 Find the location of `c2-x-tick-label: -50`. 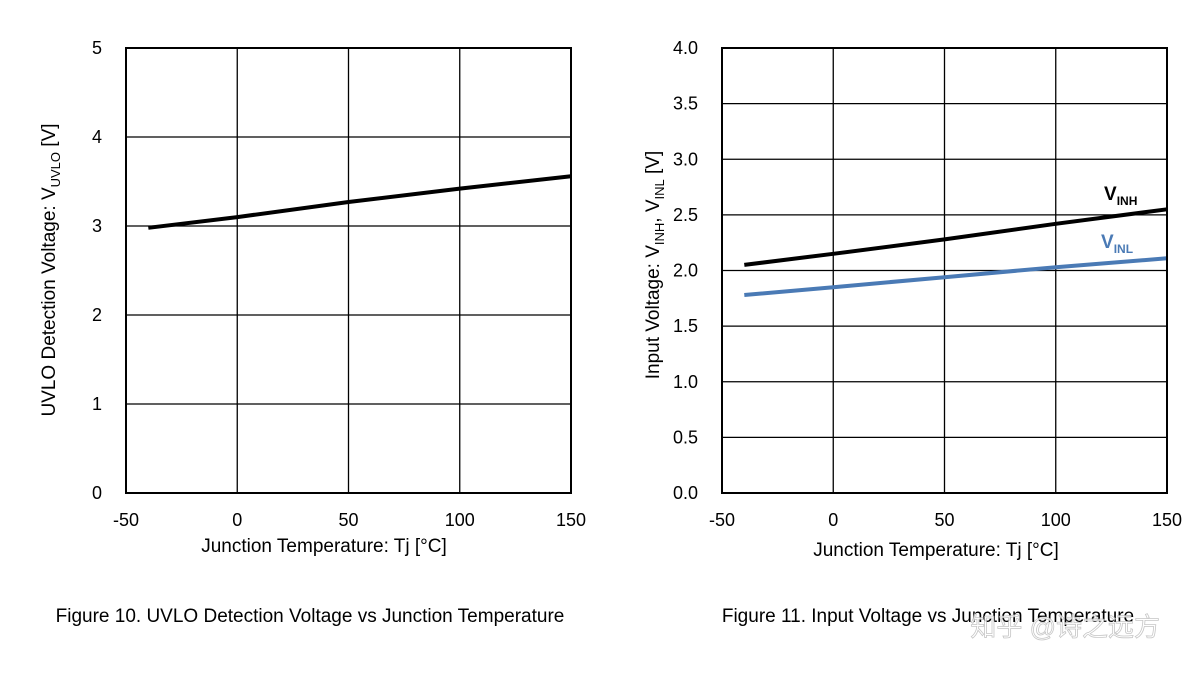

c2-x-tick-label: -50 is located at coordinates (722, 520).